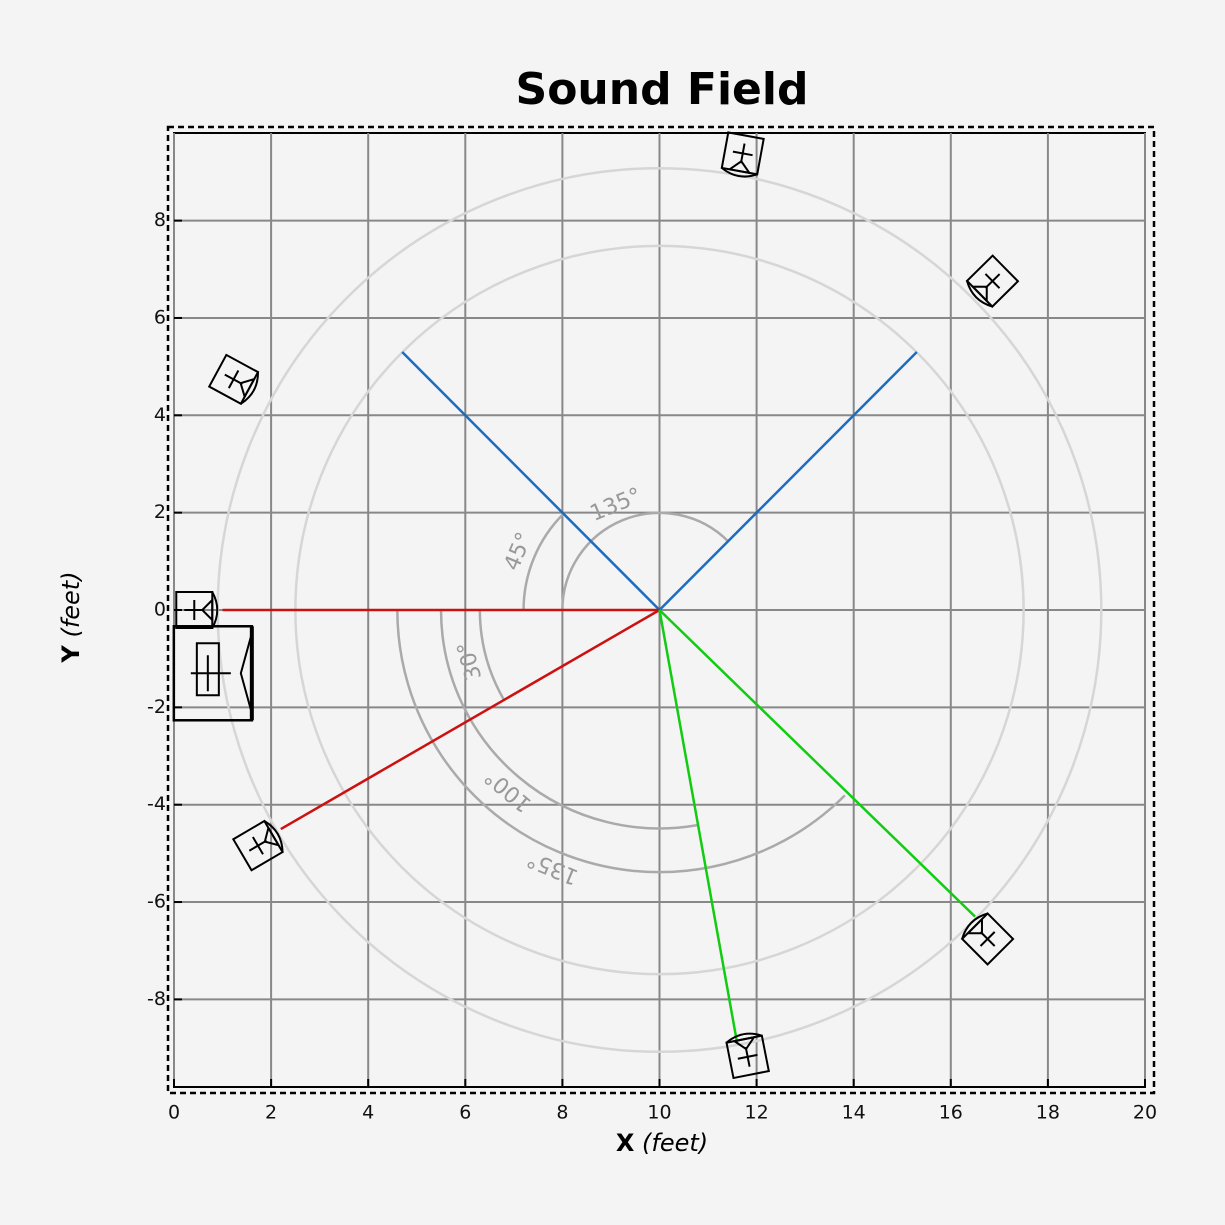 Image resolution: width=1225 pixels, height=1225 pixels. I want to click on x-tick-label: 18, so click(1048, 1113).